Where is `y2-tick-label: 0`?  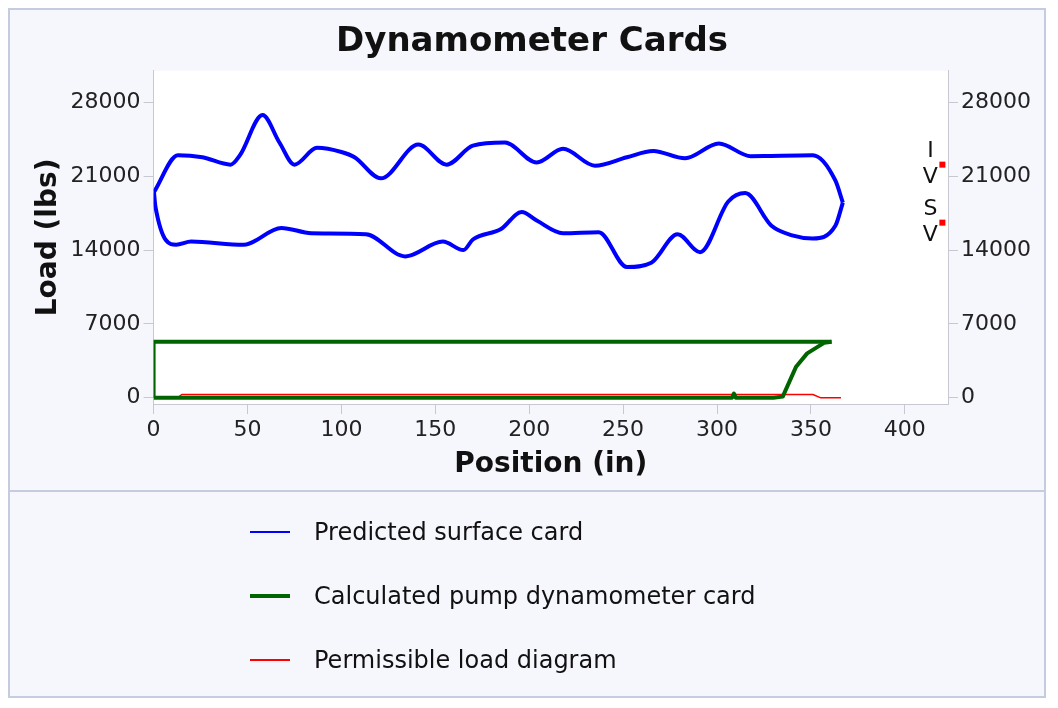
y2-tick-label: 0 is located at coordinates (968, 396).